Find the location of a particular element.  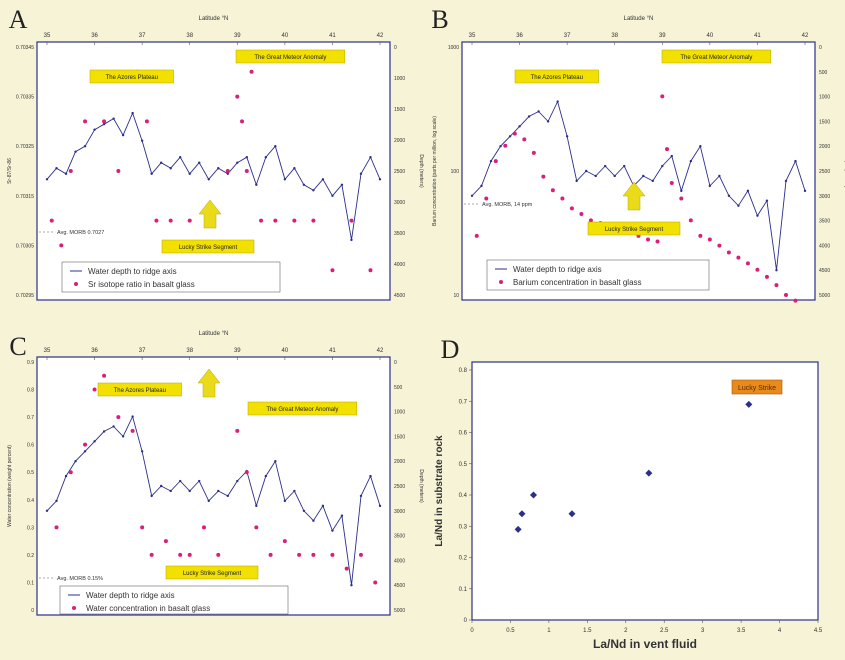

y-right-tick-label-b: 500 is located at coordinates (823, 73).